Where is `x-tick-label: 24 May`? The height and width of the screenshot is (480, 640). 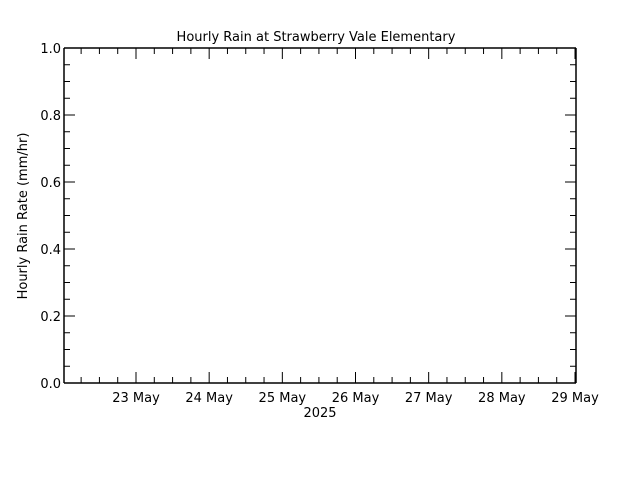 x-tick-label: 24 May is located at coordinates (209, 398).